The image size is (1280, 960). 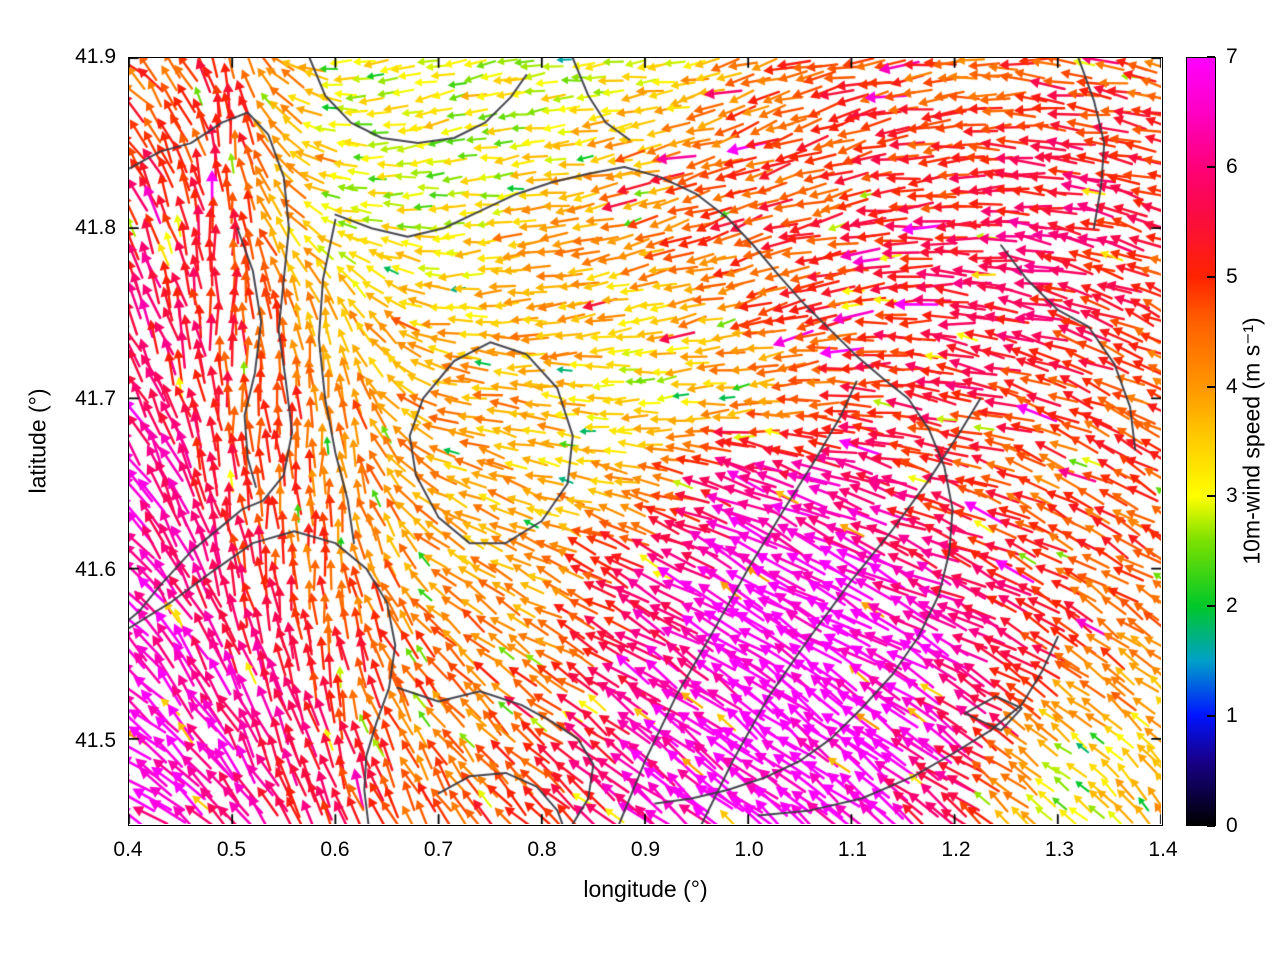 I want to click on colorbar-tick-label: 2, so click(x=1232, y=606).